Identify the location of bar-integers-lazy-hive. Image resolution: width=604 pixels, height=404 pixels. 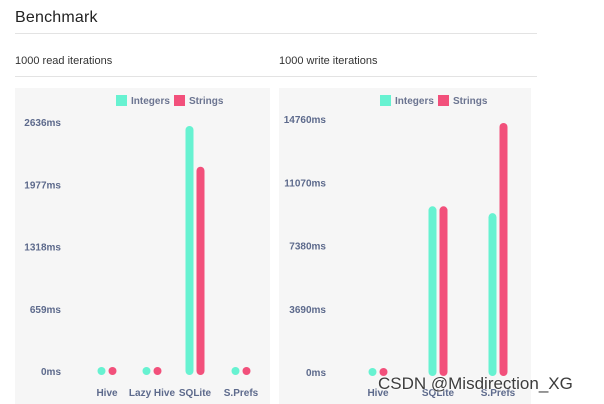
(146, 371).